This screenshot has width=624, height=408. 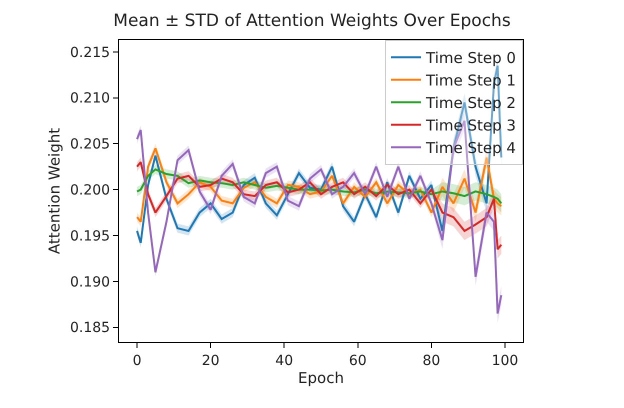 What do you see at coordinates (211, 360) in the screenshot?
I see `x-tick-label: 20` at bounding box center [211, 360].